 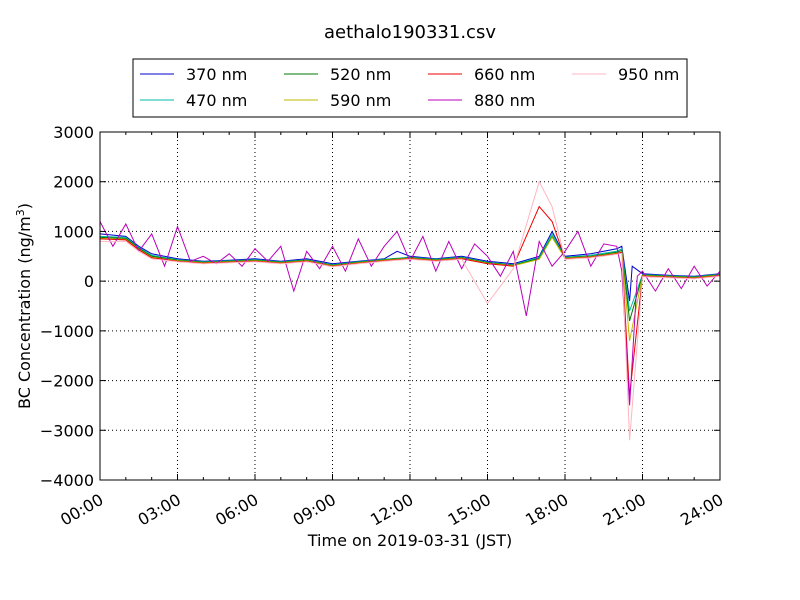 I want to click on legend-label: 950 nm, so click(x=648, y=74).